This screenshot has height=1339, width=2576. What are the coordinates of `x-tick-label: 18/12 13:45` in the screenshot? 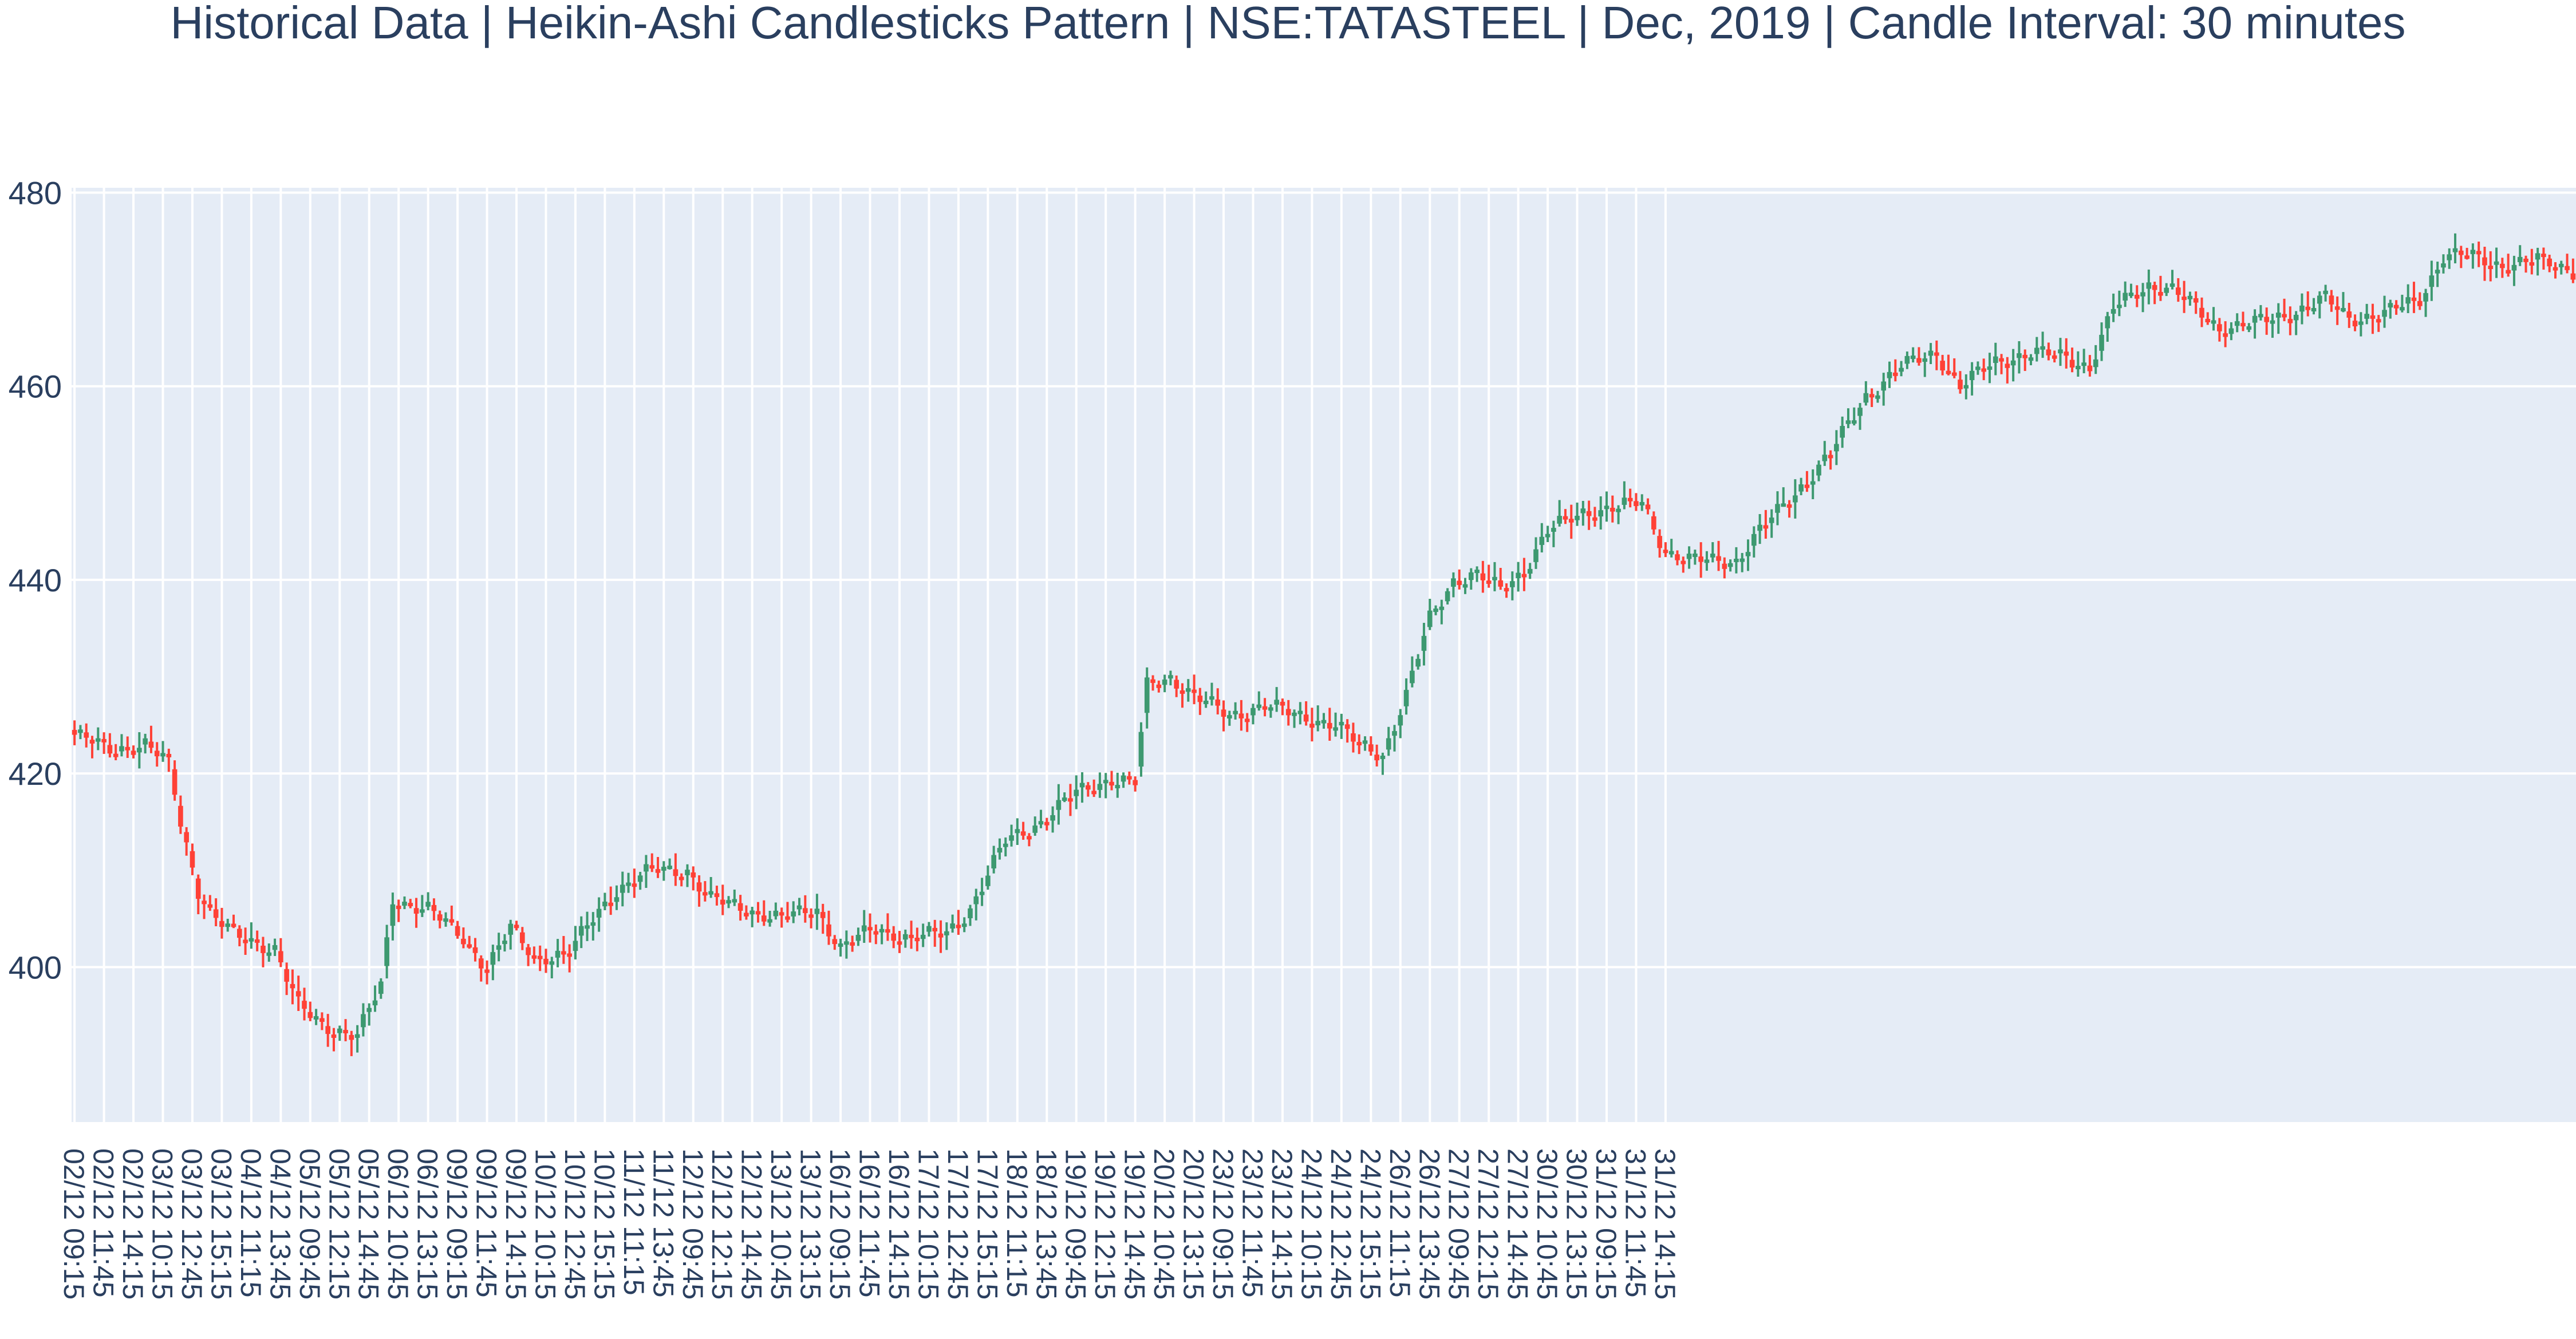 It's located at (1046, 1224).